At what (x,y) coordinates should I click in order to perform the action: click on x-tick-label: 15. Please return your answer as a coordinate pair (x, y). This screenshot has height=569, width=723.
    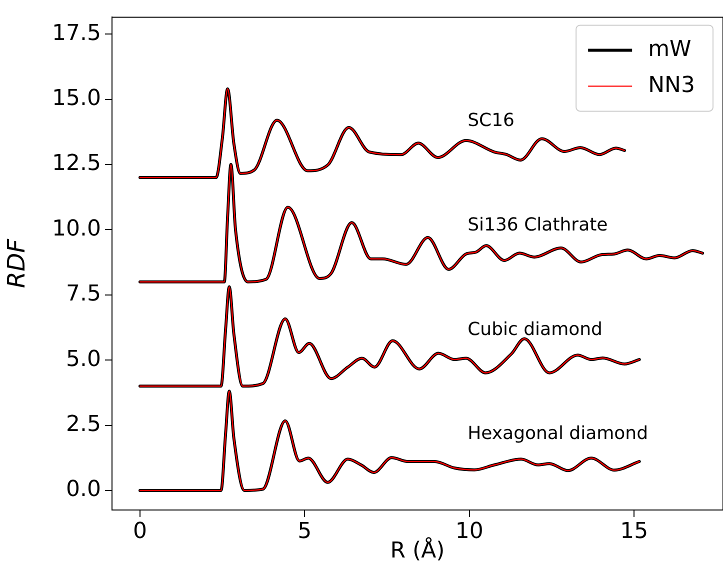
    Looking at the image, I should click on (634, 531).